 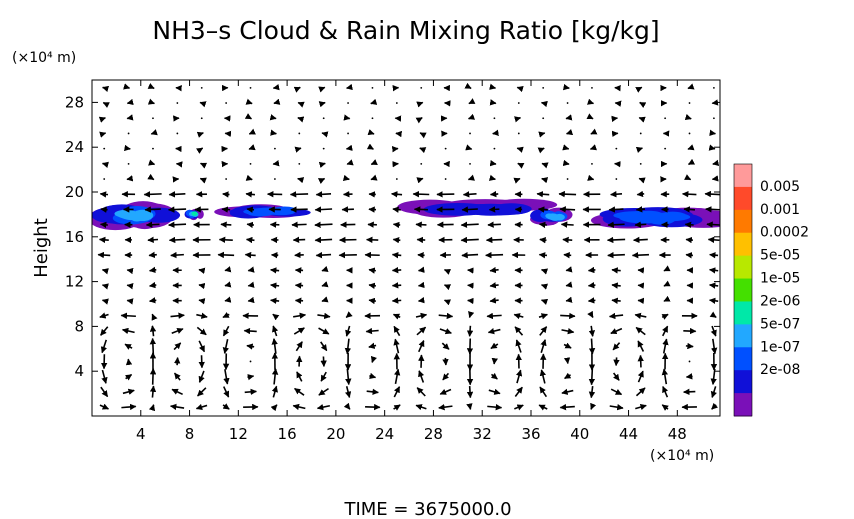 What do you see at coordinates (780, 324) in the screenshot?
I see `colorbar-label: 5e-07` at bounding box center [780, 324].